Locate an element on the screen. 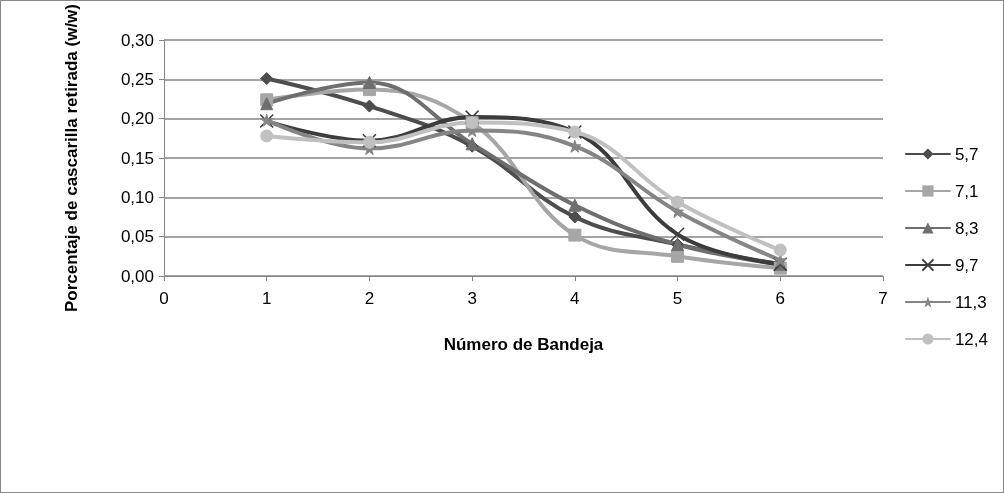 This screenshot has height=493, width=1004. x-tick-label: 5 is located at coordinates (677, 298).